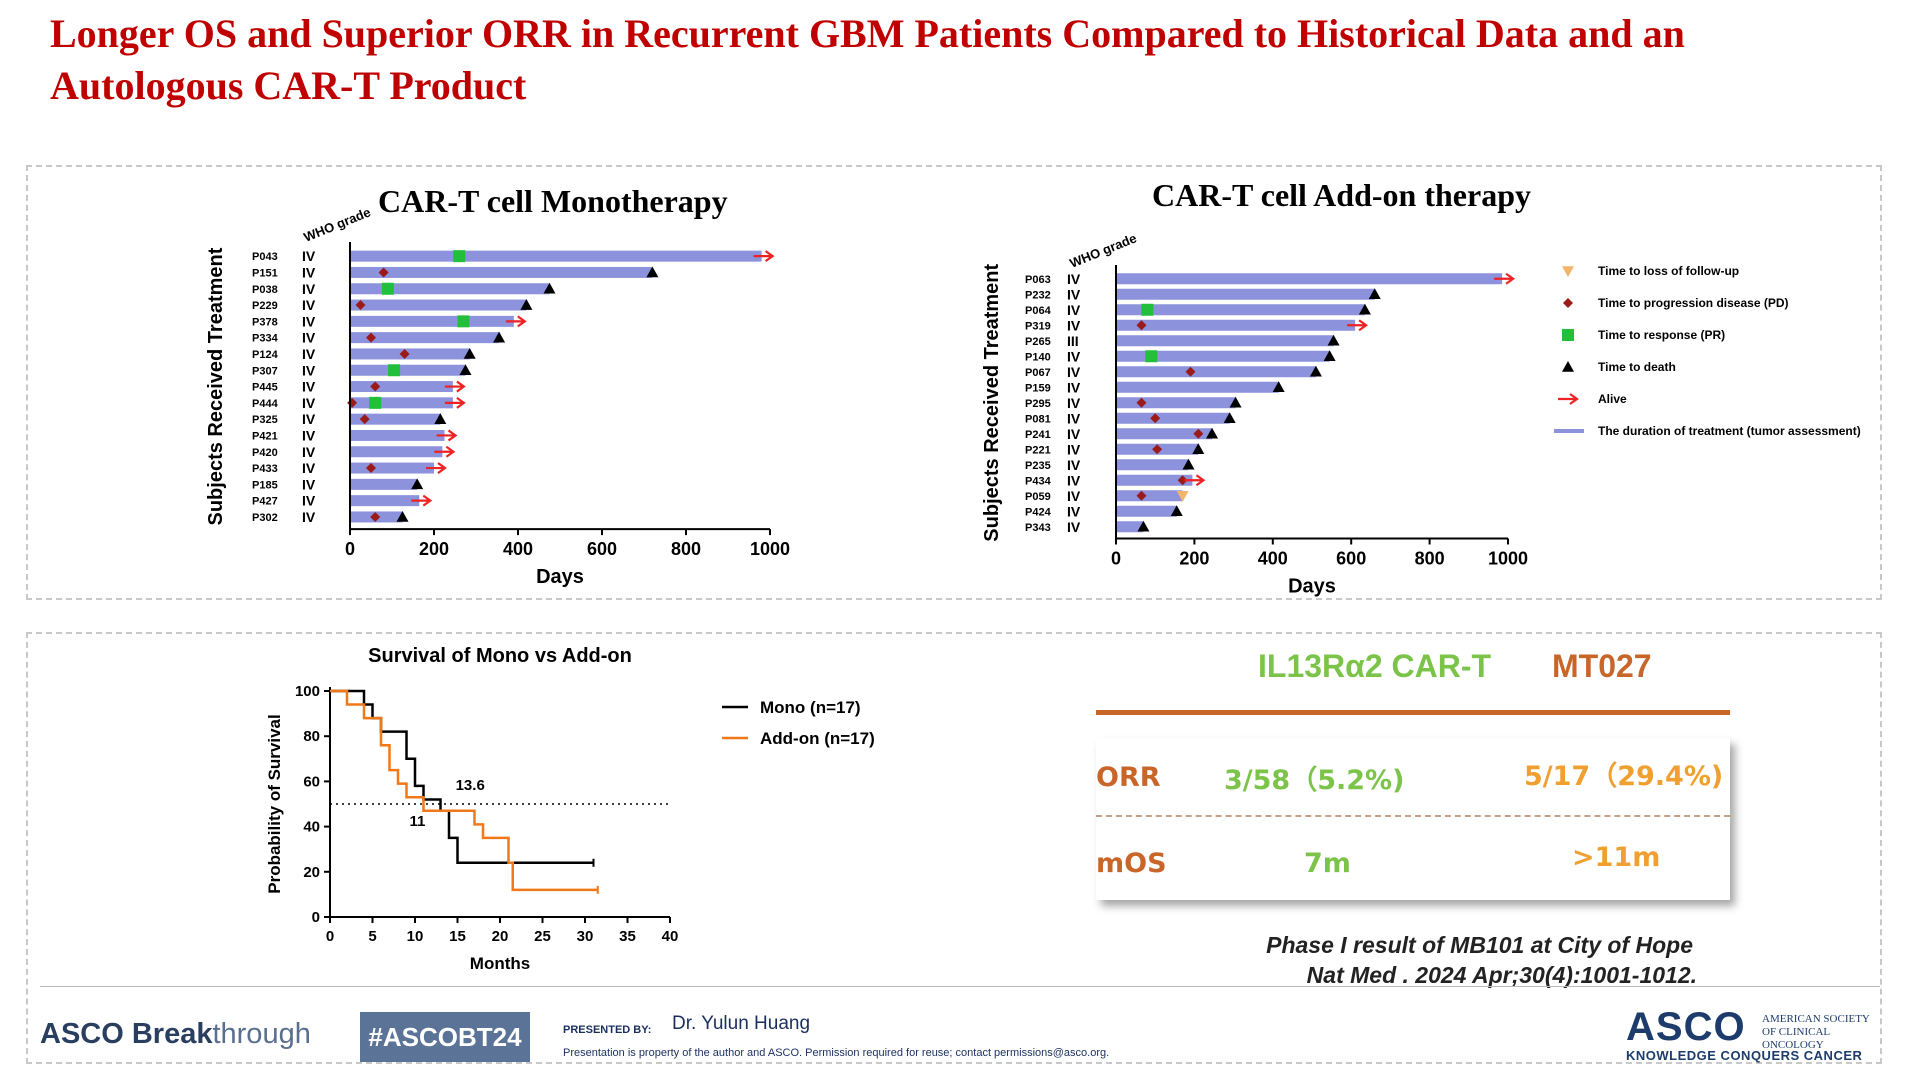 The height and width of the screenshot is (1078, 1917). Describe the element at coordinates (372, 936) in the screenshot. I see `x-tick-label: 5` at that location.